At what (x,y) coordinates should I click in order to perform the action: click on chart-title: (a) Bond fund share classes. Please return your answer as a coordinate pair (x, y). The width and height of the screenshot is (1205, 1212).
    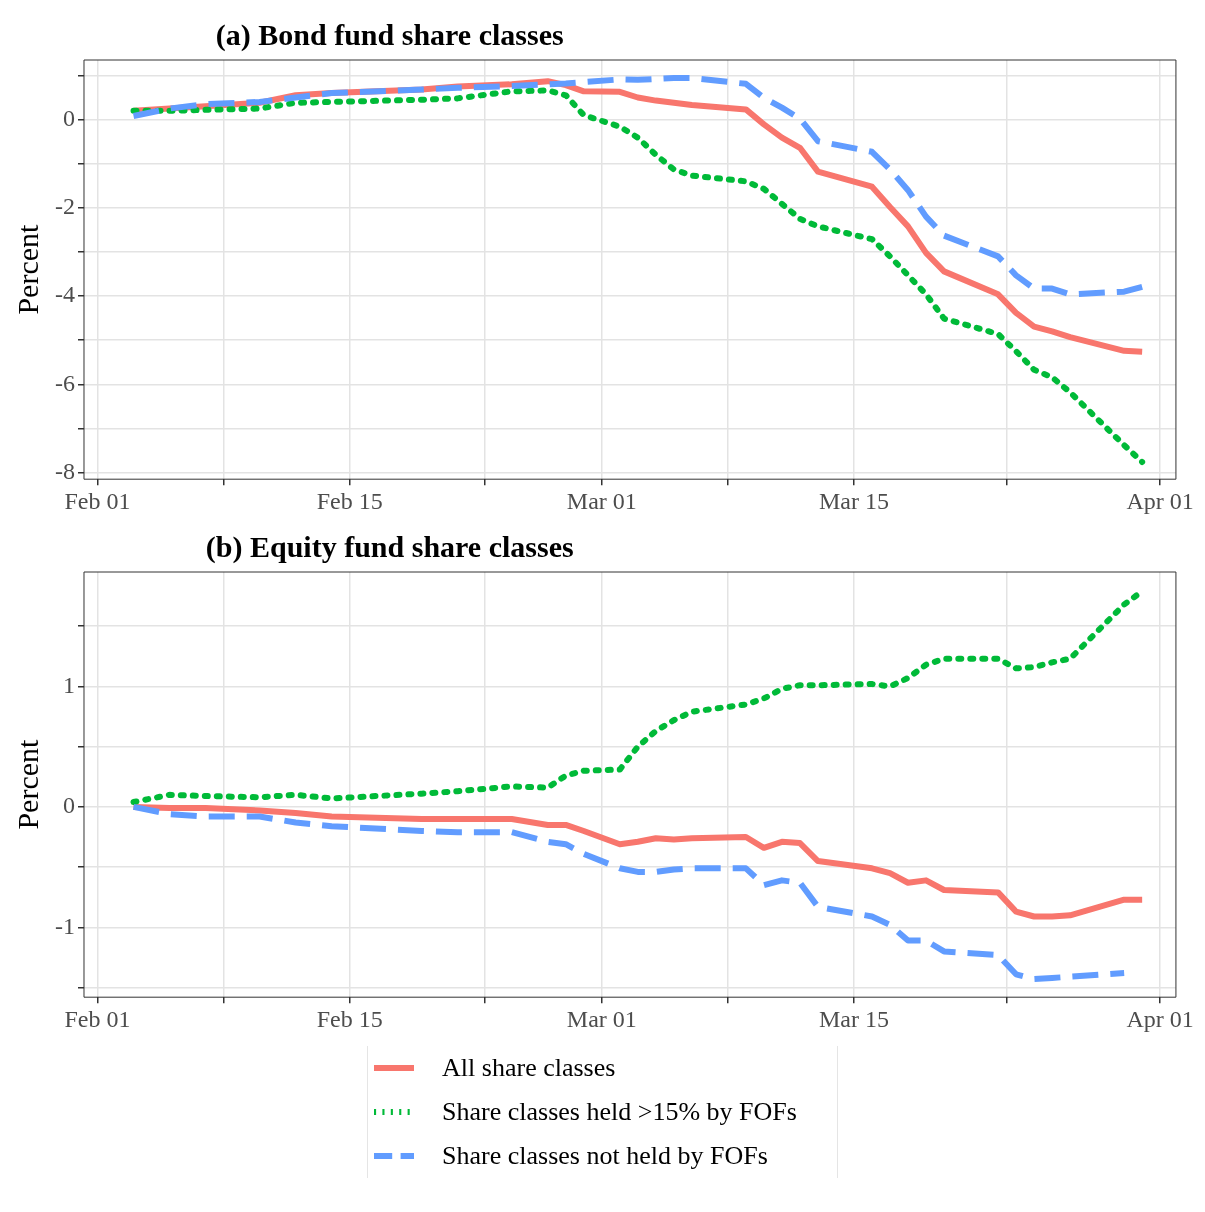
    Looking at the image, I should click on (389, 34).